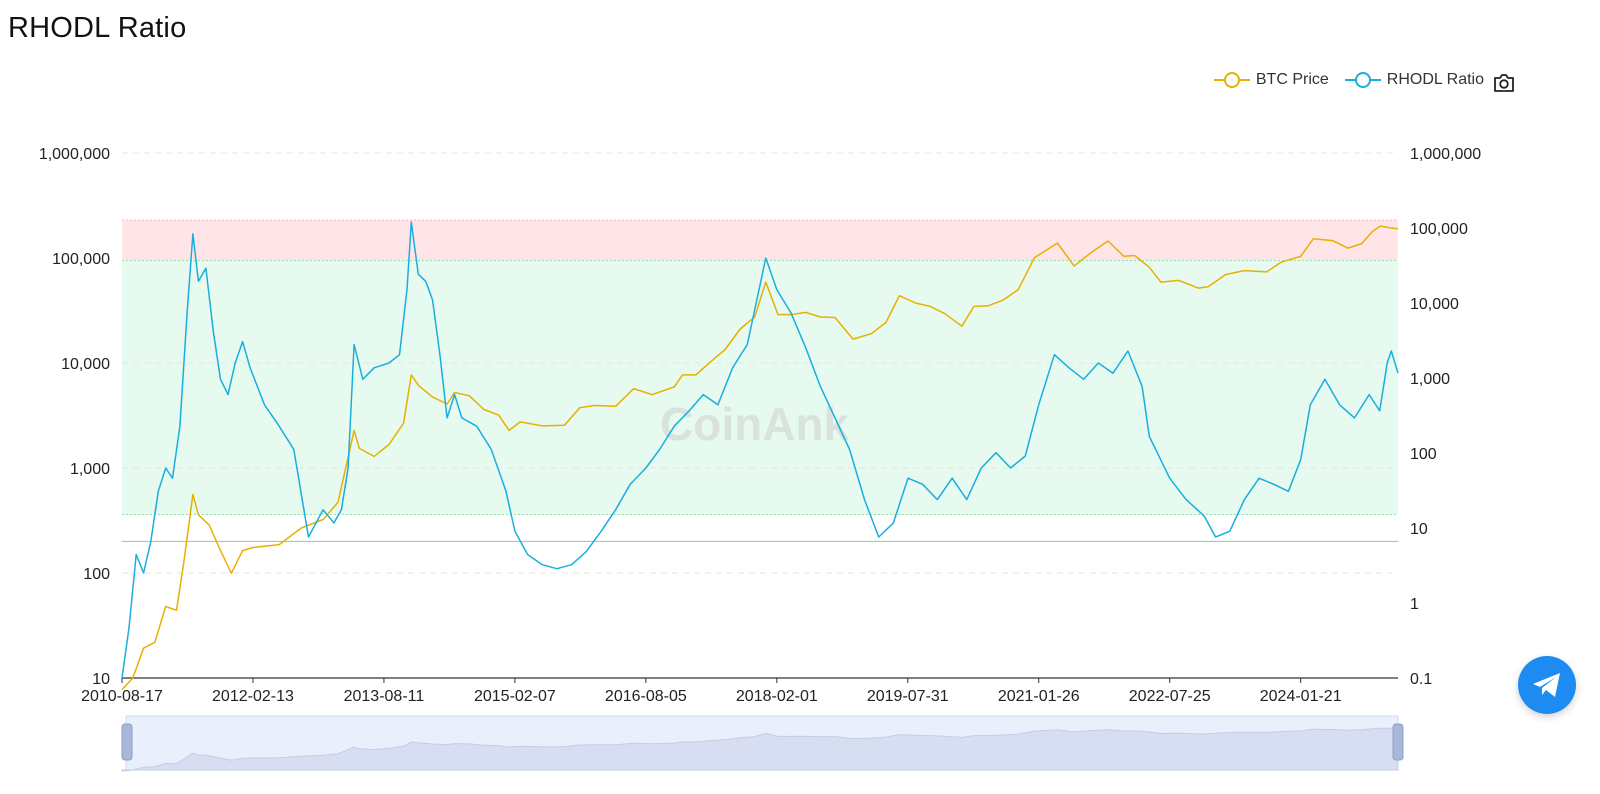 The width and height of the screenshot is (1600, 794). Describe the element at coordinates (1362, 80) in the screenshot. I see `legend-swatch-rhodl-ratio` at that location.